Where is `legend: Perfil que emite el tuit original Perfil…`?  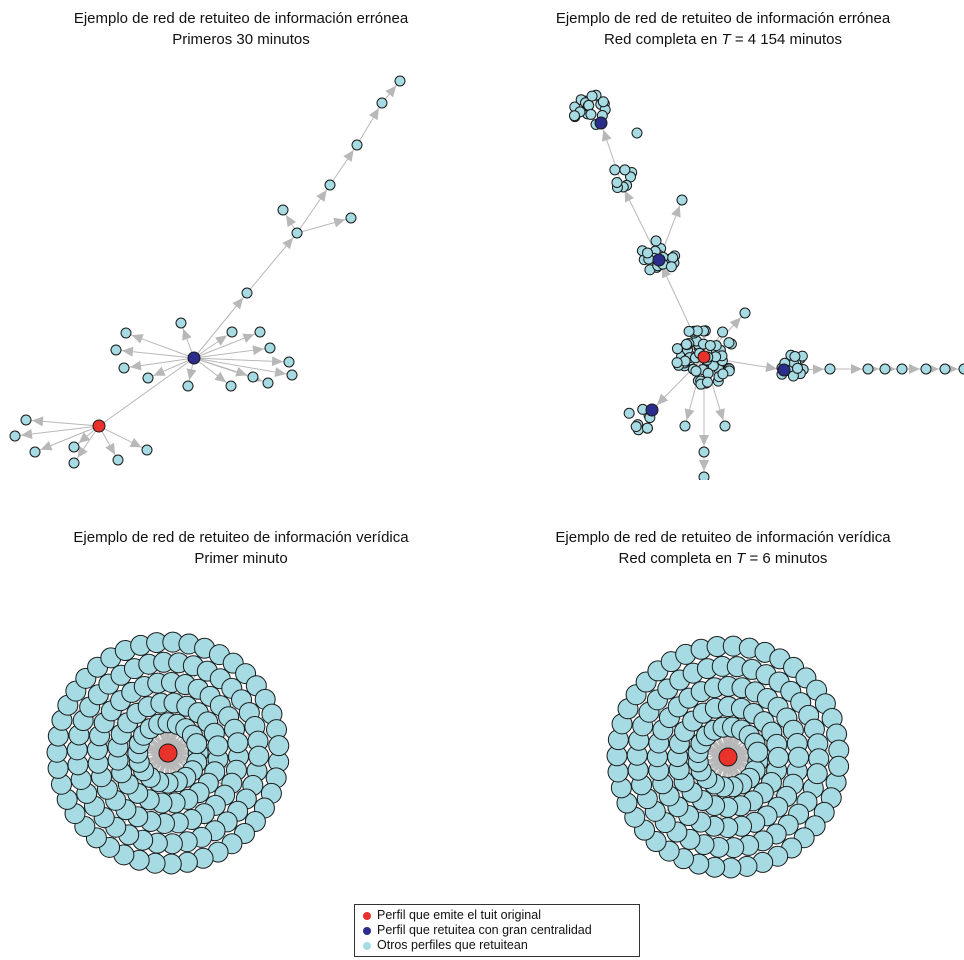
legend: Perfil que emite el tuit original Perfil… is located at coordinates (497, 930).